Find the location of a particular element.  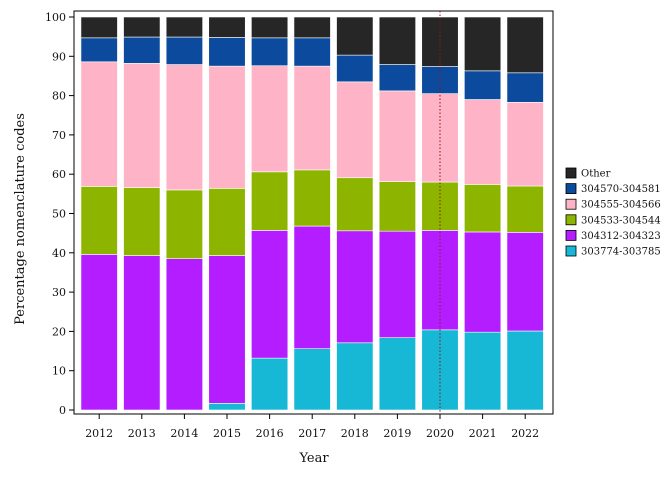

y-tick-label: 0 is located at coordinates (62, 410).